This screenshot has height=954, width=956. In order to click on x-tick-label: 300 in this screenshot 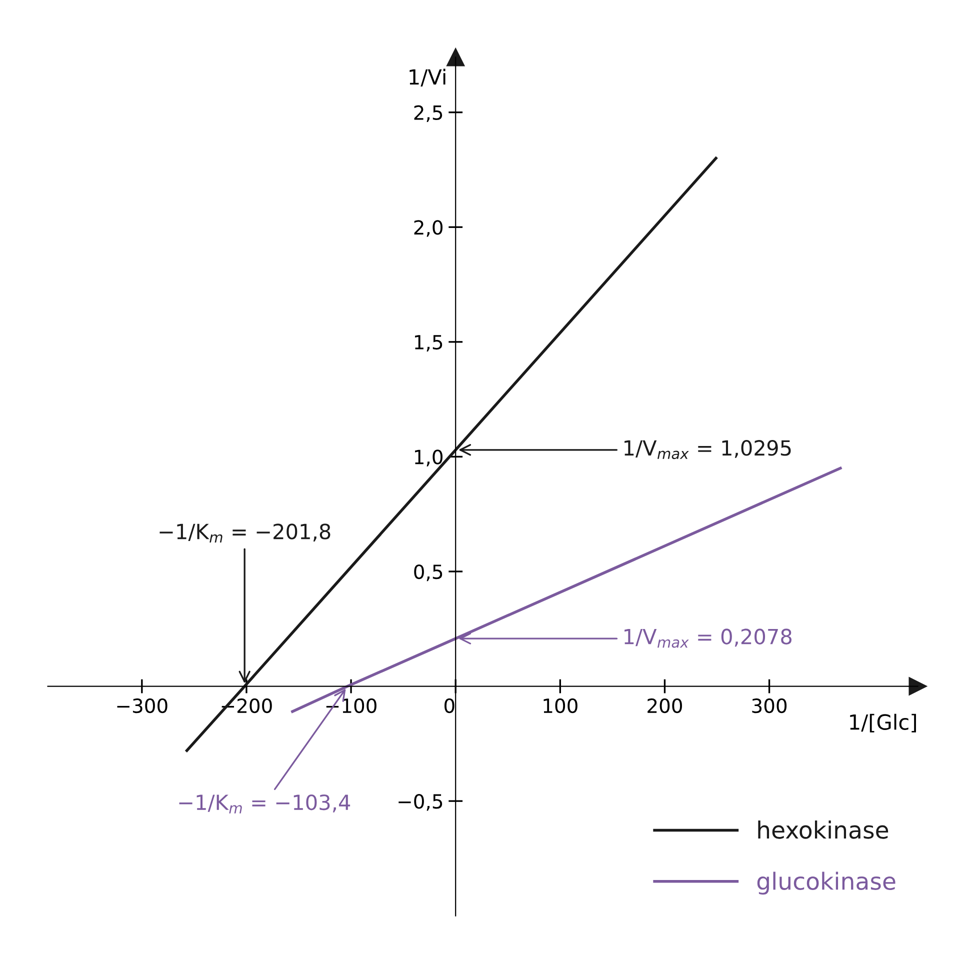, I will do `click(769, 706)`.